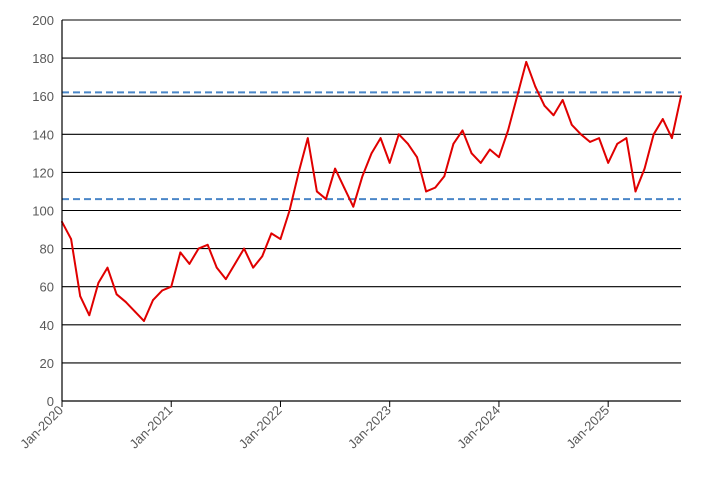 The height and width of the screenshot is (481, 715). I want to click on y-tick-label-100: 100, so click(43, 211).